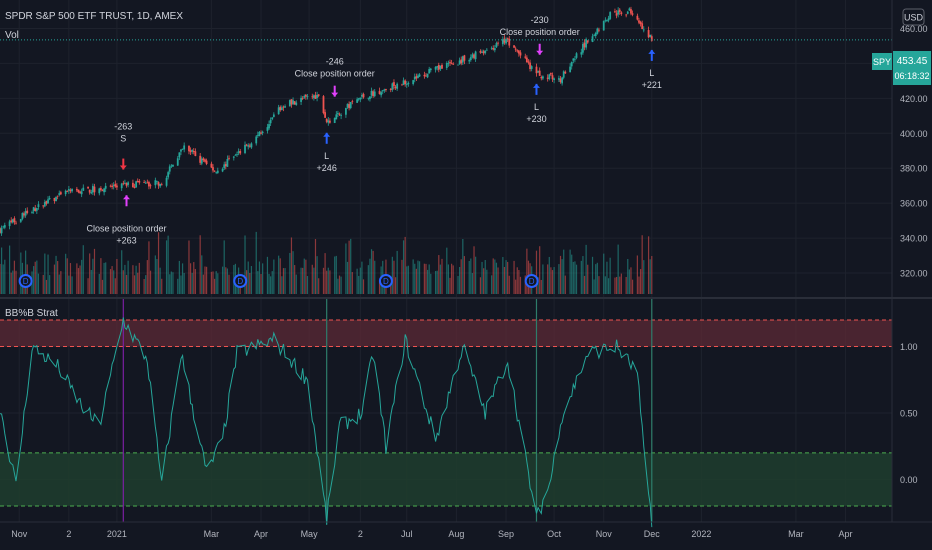 This screenshot has width=932, height=550. I want to click on dividend-marker-label: D, so click(386, 281).